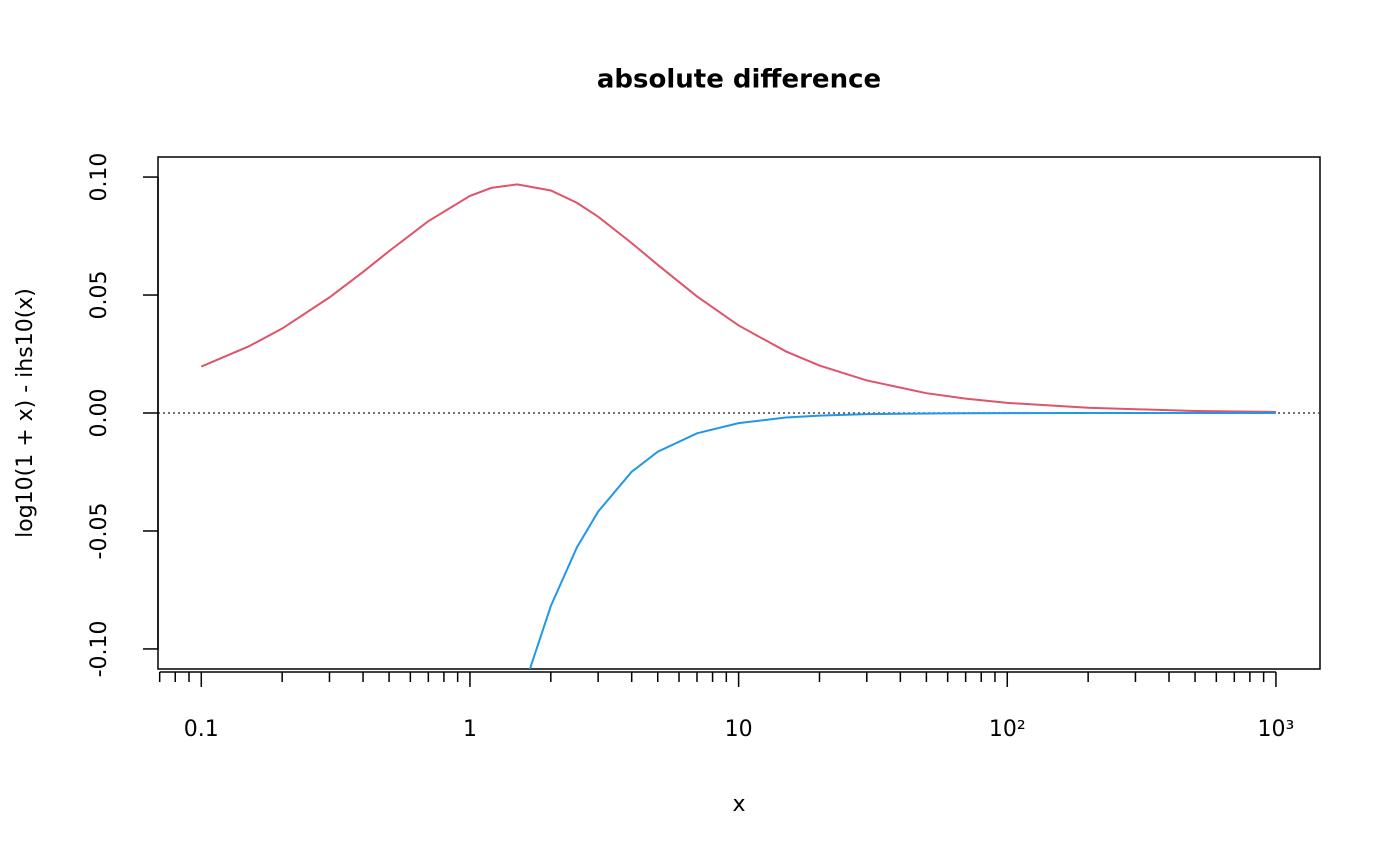 Image resolution: width=1400 pixels, height=866 pixels. I want to click on y-tick-label: -0.10, so click(99, 648).